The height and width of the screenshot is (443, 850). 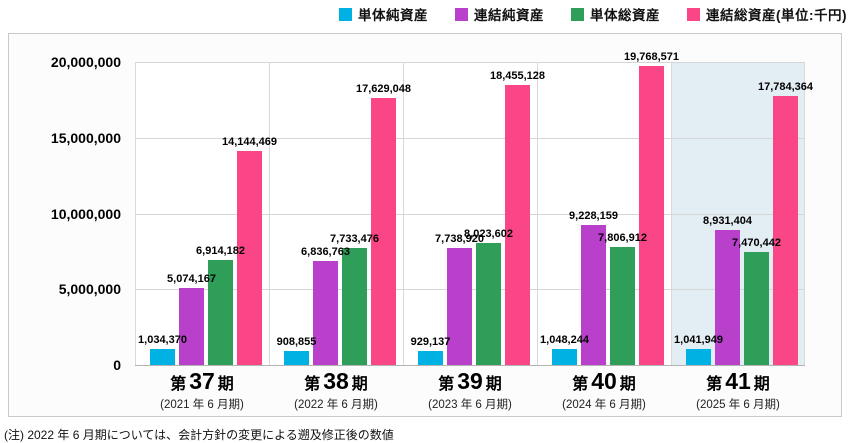 What do you see at coordinates (296, 342) in the screenshot?
I see `bar-value-label: 908,855` at bounding box center [296, 342].